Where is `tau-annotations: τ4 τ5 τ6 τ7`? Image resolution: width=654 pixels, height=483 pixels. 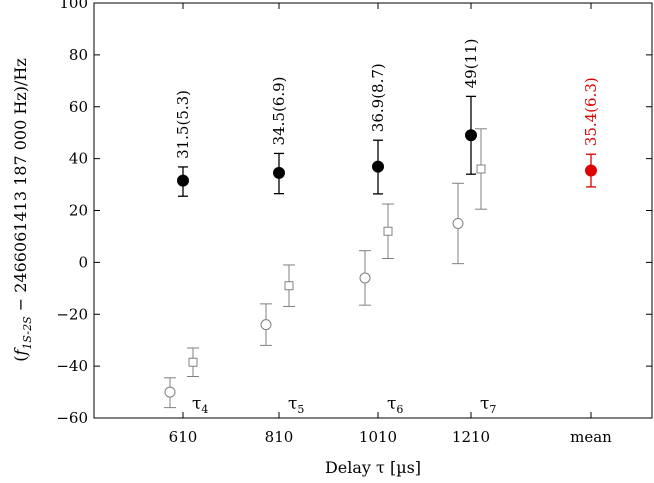 tau-annotations: τ4 τ5 τ6 τ7 is located at coordinates (344, 405).